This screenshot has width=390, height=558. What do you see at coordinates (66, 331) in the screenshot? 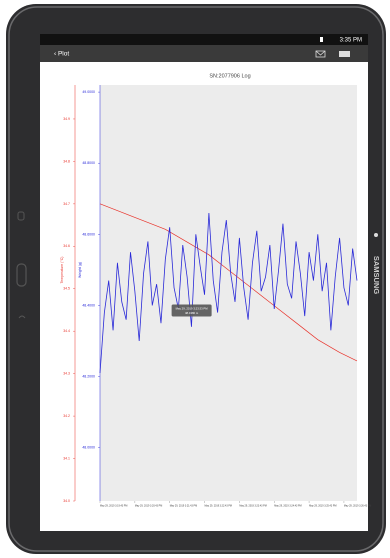
I see `y-tick-label: 34.4` at bounding box center [66, 331].